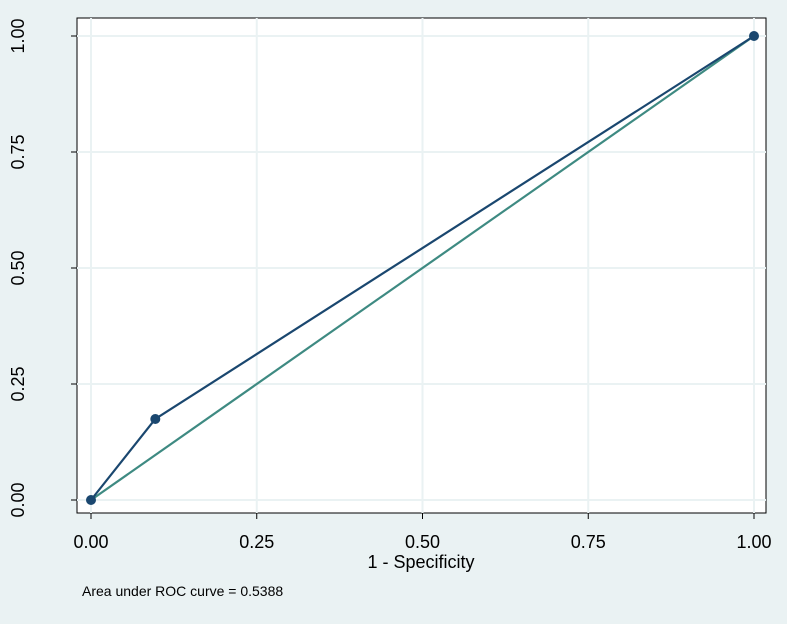  What do you see at coordinates (18, 151) in the screenshot?
I see `y-tick-label: 0.75` at bounding box center [18, 151].